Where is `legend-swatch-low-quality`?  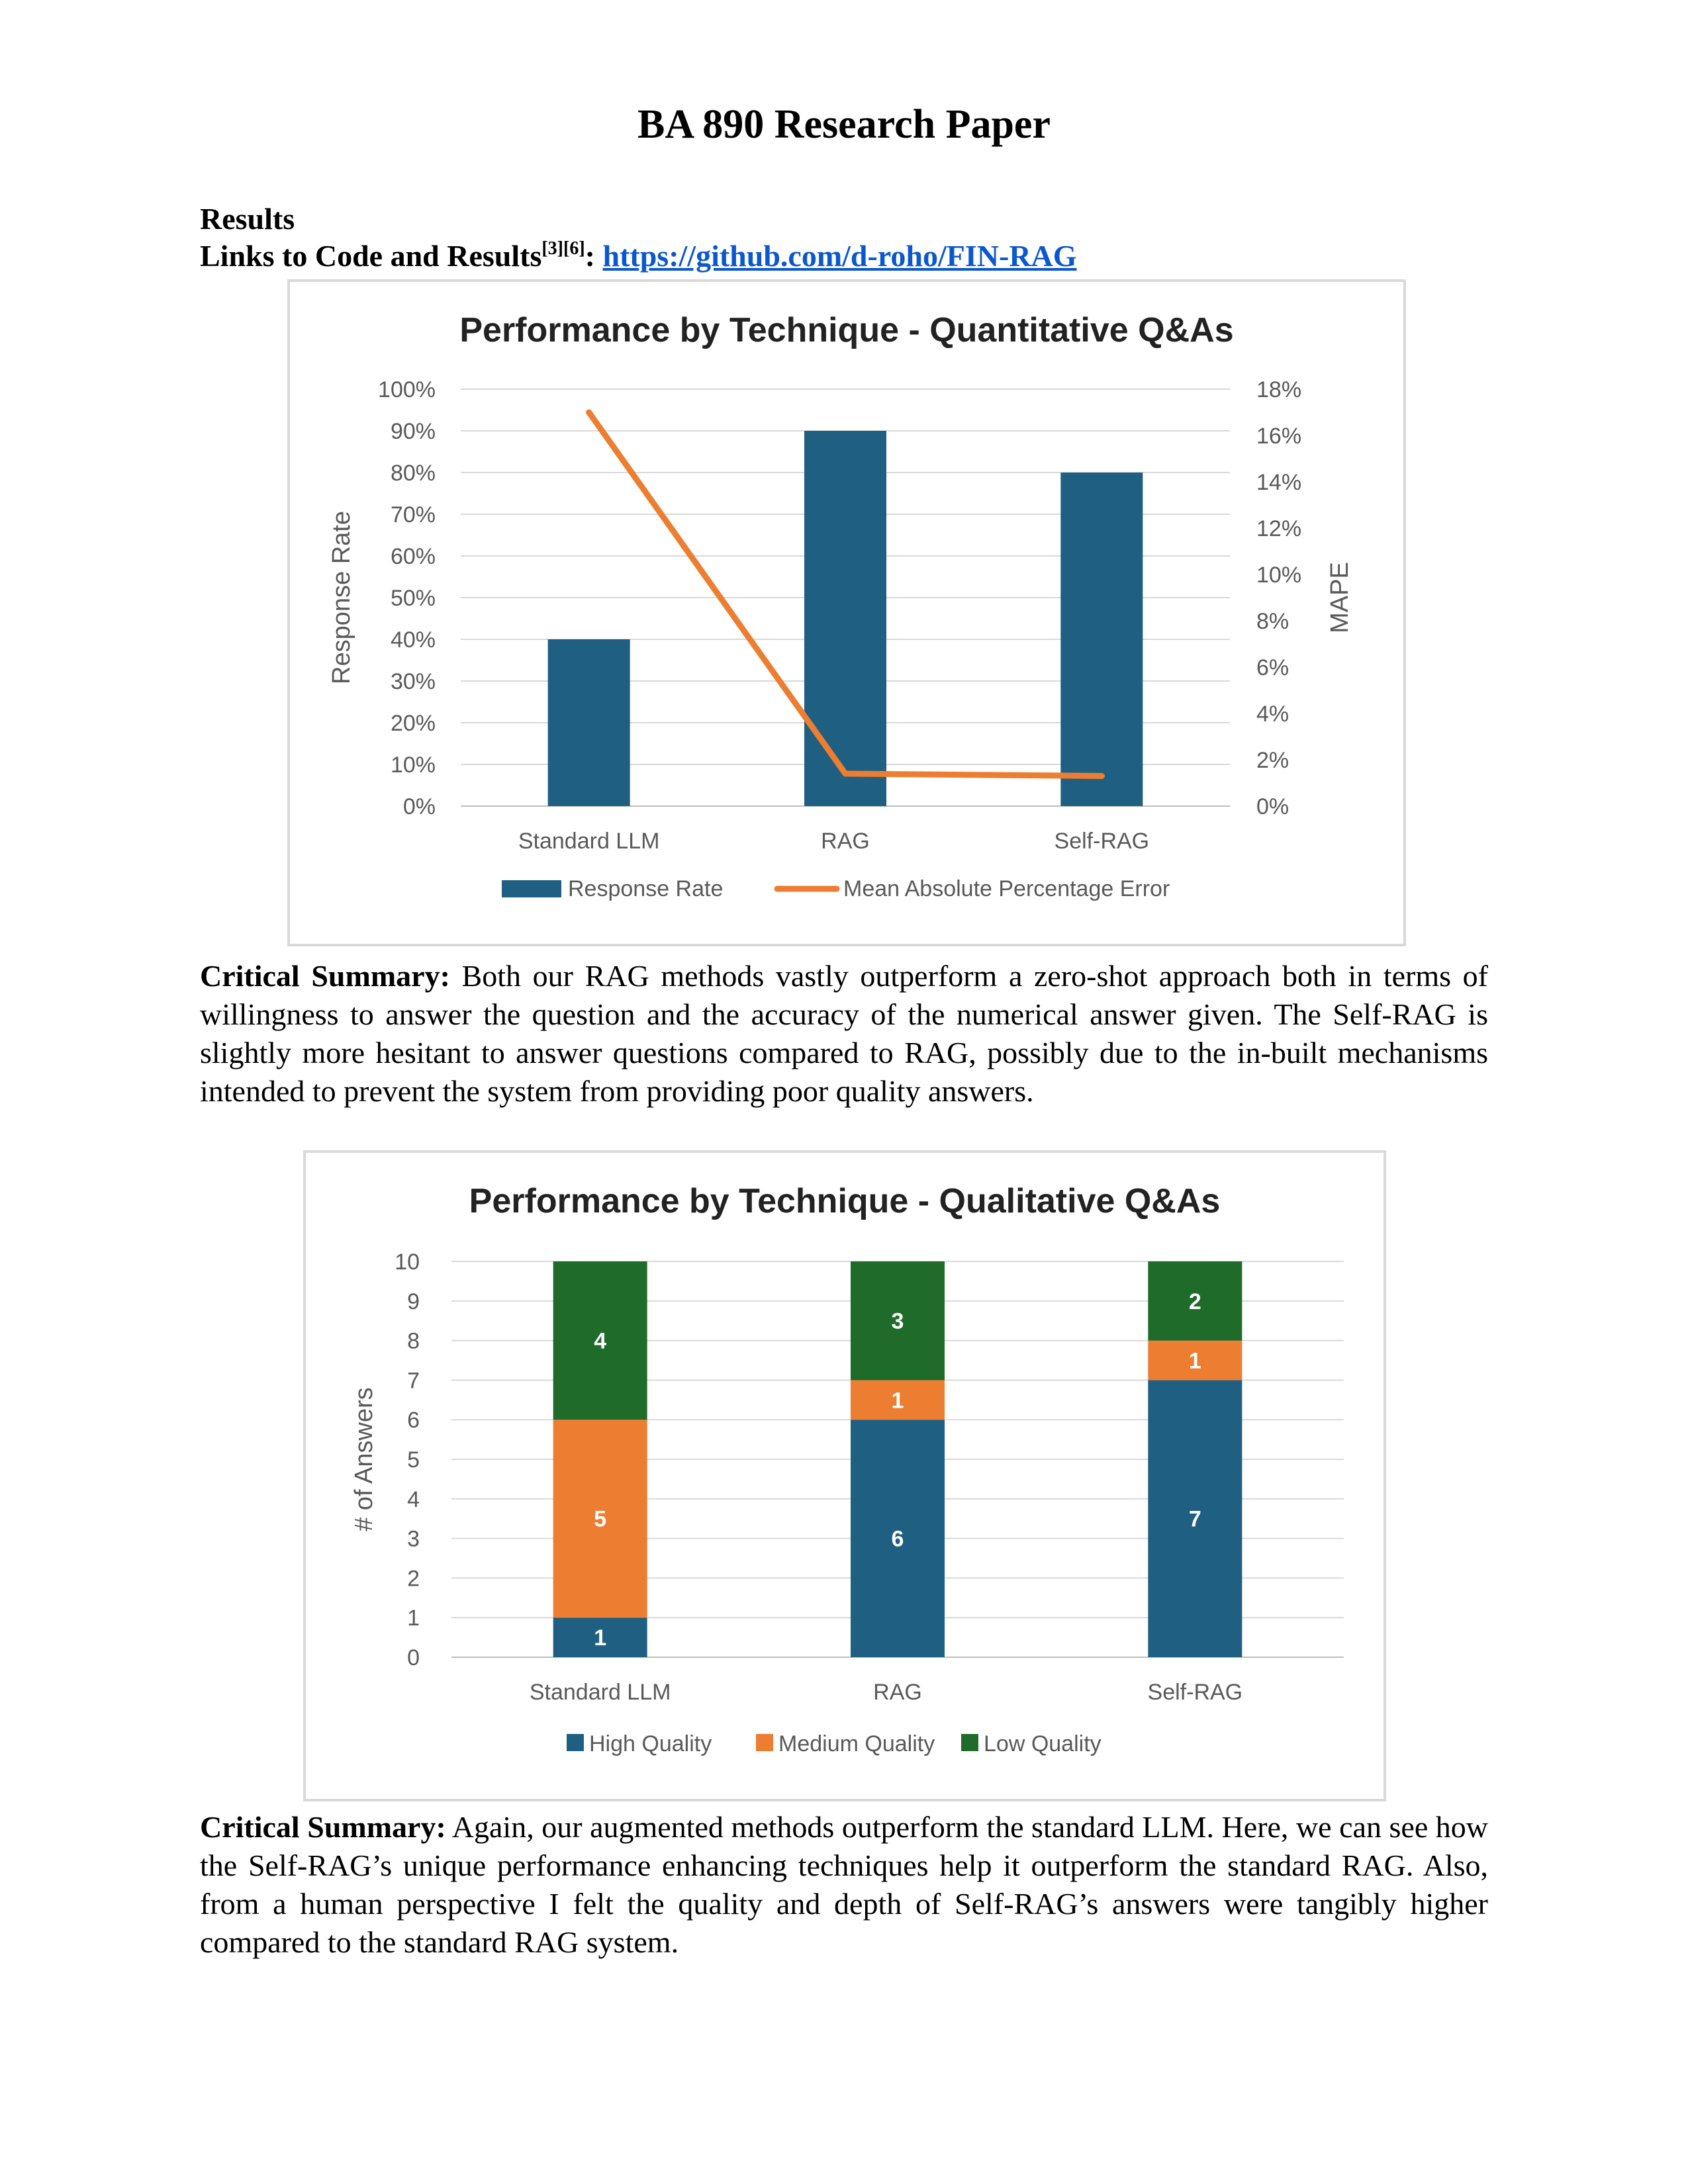
legend-swatch-low-quality is located at coordinates (969, 1743).